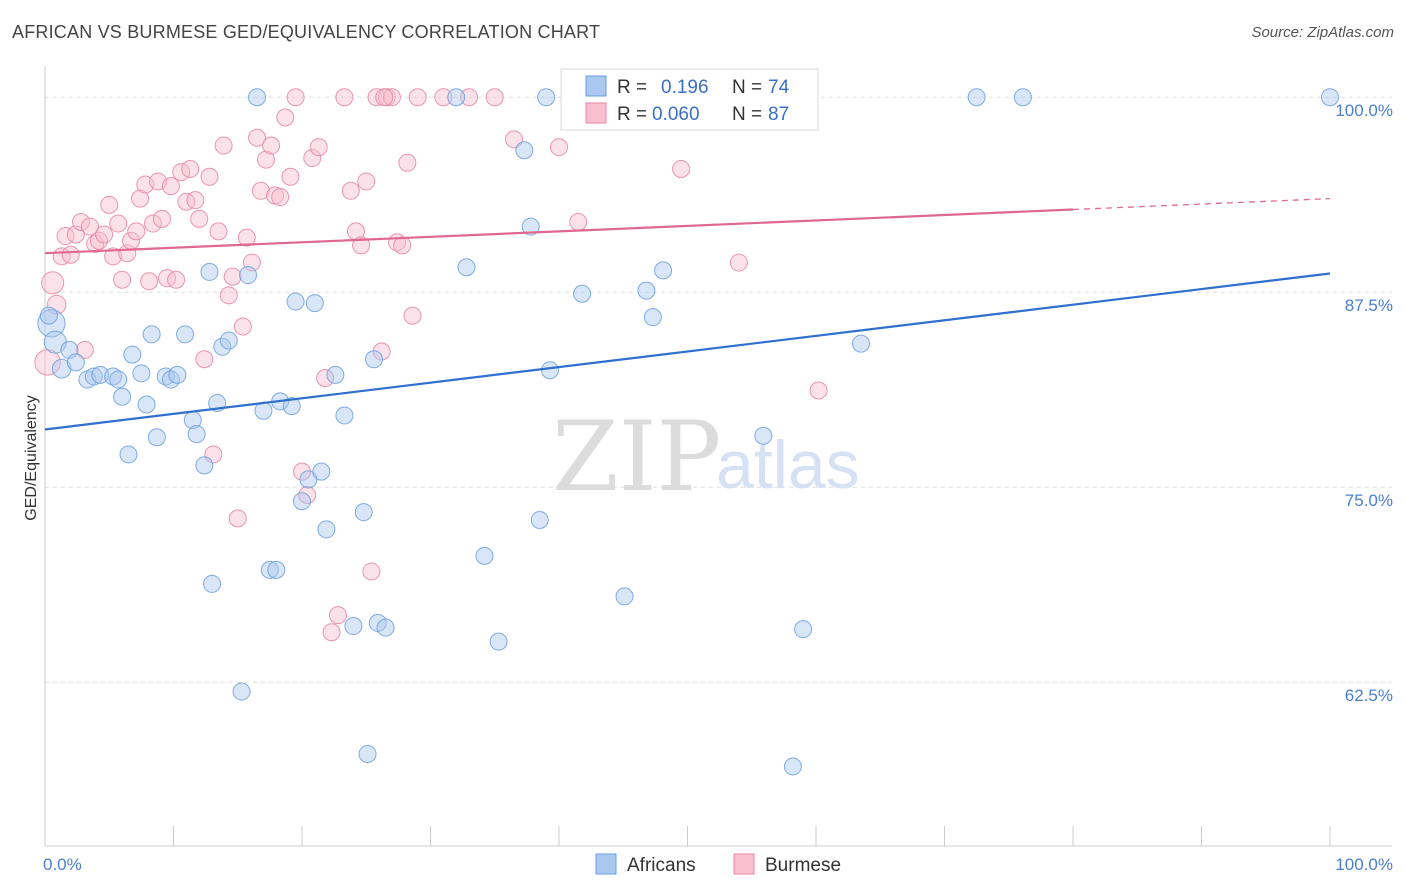  What do you see at coordinates (1364, 864) in the screenshot?
I see `x-tick-label-1: 100.0%` at bounding box center [1364, 864].